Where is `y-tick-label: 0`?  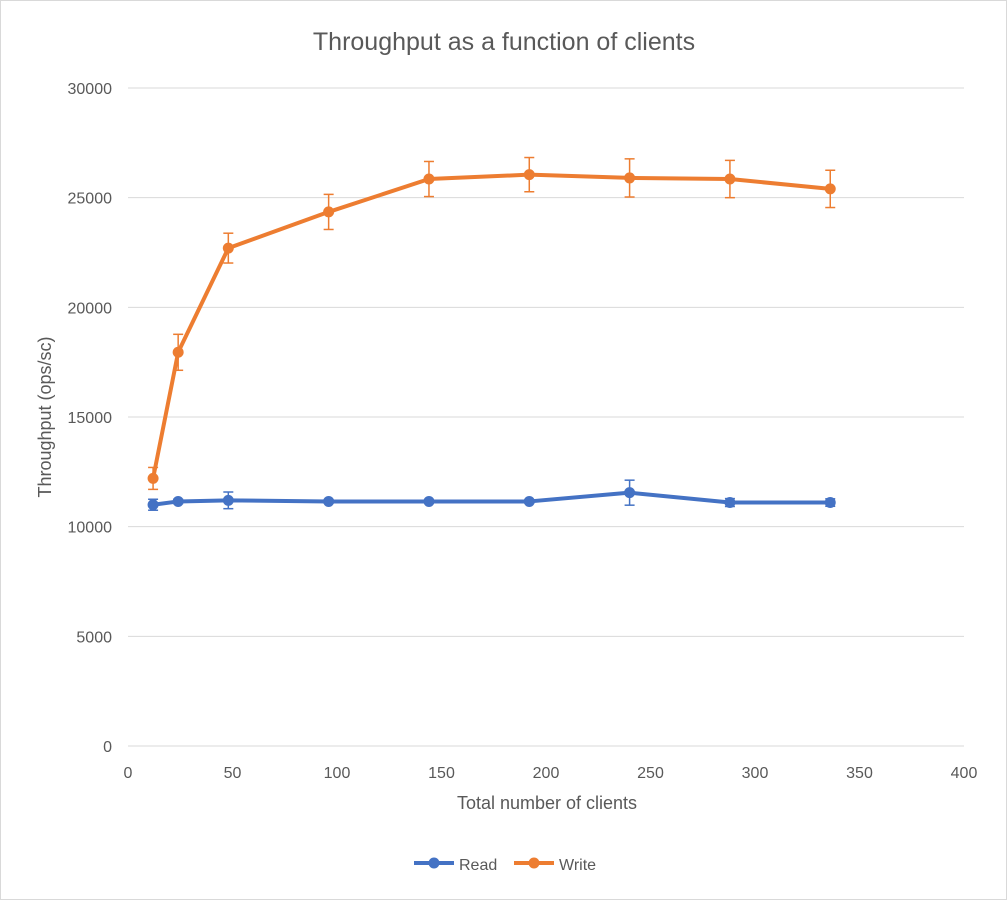 y-tick-label: 0 is located at coordinates (107, 747).